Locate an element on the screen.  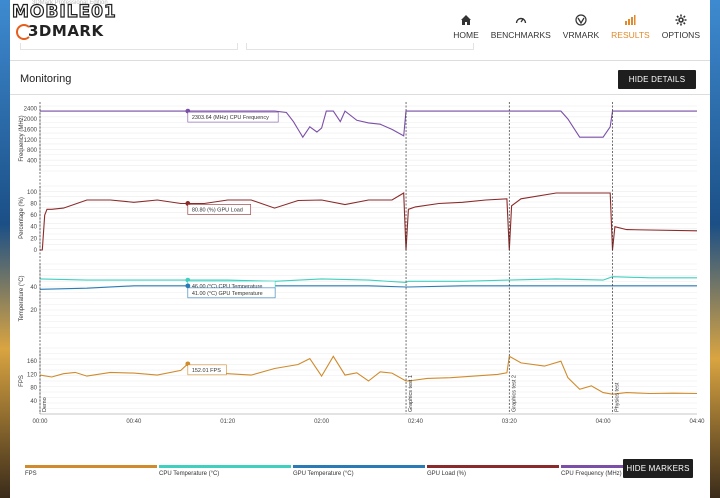
gauge-icon is located at coordinates (520, 20).